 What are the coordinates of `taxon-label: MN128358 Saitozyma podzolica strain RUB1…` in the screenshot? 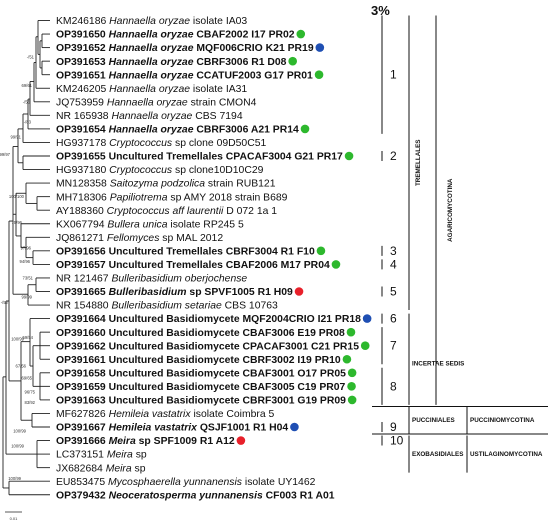 It's located at (166, 184).